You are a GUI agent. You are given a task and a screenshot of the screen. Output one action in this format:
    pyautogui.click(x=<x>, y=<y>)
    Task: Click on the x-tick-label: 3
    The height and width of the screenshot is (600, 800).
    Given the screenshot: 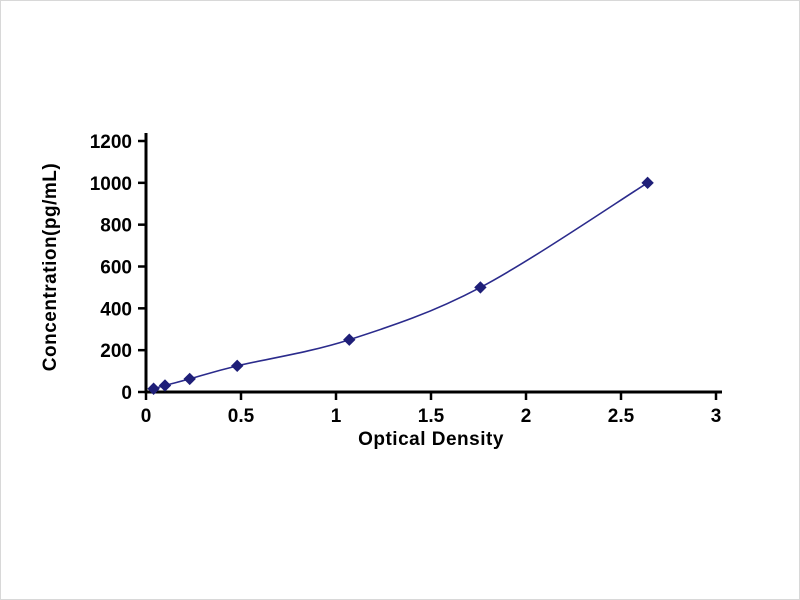 What is the action you would take?
    pyautogui.click(x=716, y=416)
    